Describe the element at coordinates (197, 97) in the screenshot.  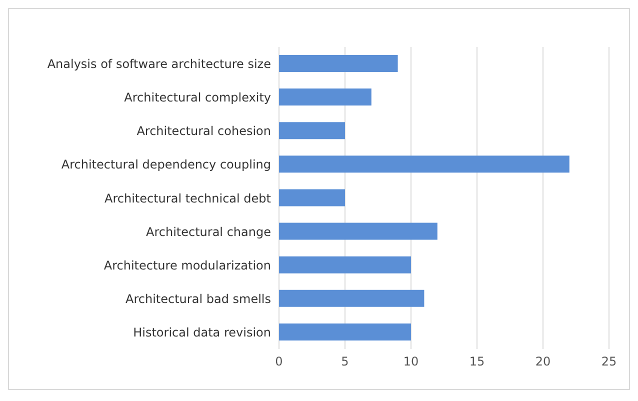
I see `y-tick-label: Architectural complexity` at that location.